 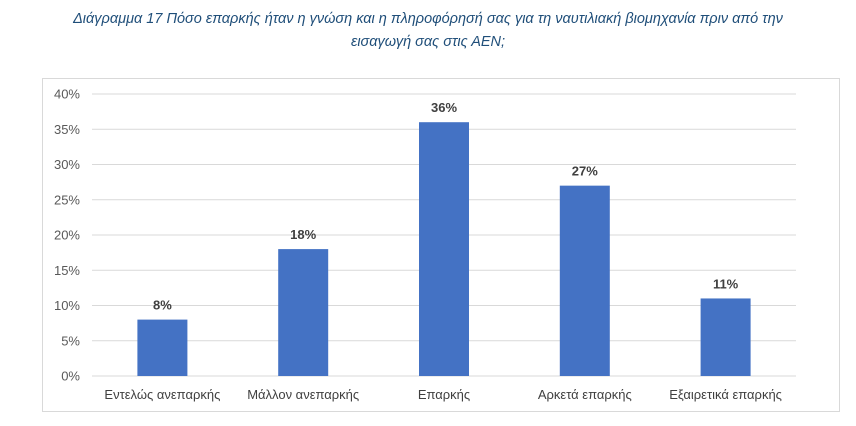 What do you see at coordinates (303, 394) in the screenshot?
I see `category-label: Μάλλον ανεπαρκής` at bounding box center [303, 394].